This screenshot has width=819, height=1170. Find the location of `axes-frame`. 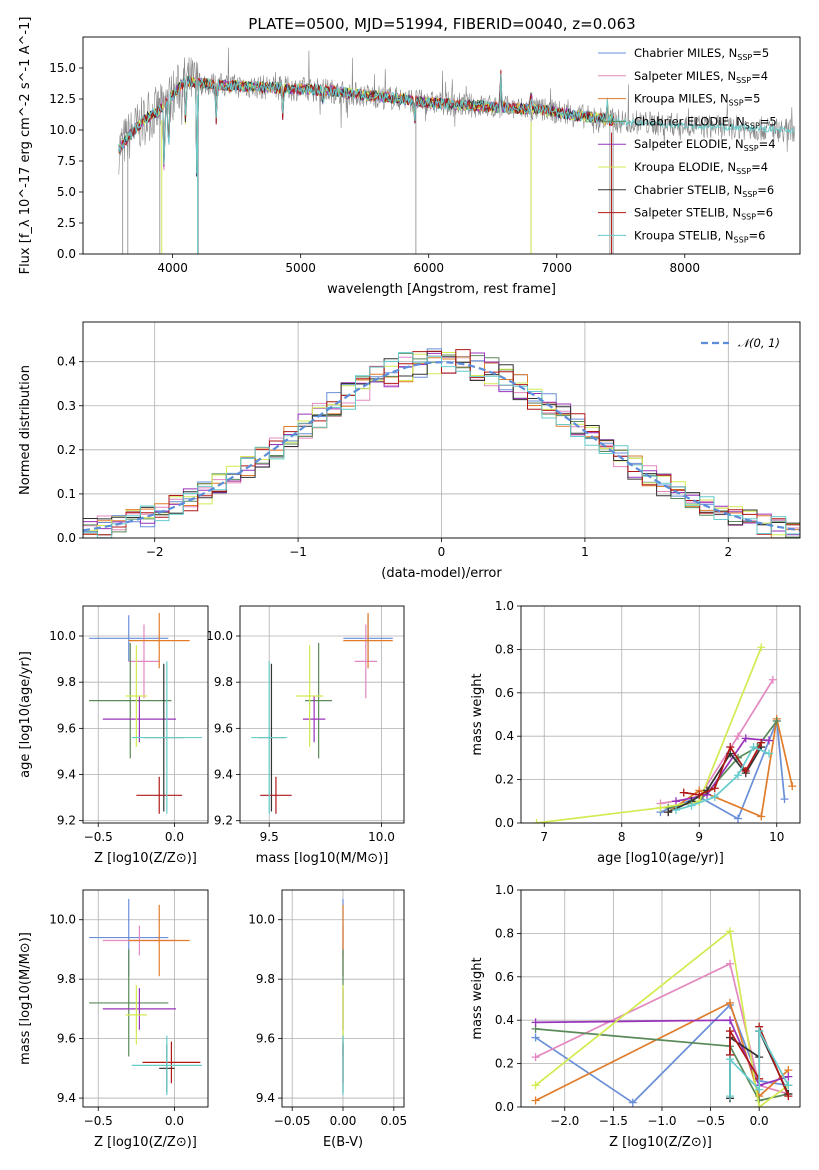

axes-frame is located at coordinates (660, 714).